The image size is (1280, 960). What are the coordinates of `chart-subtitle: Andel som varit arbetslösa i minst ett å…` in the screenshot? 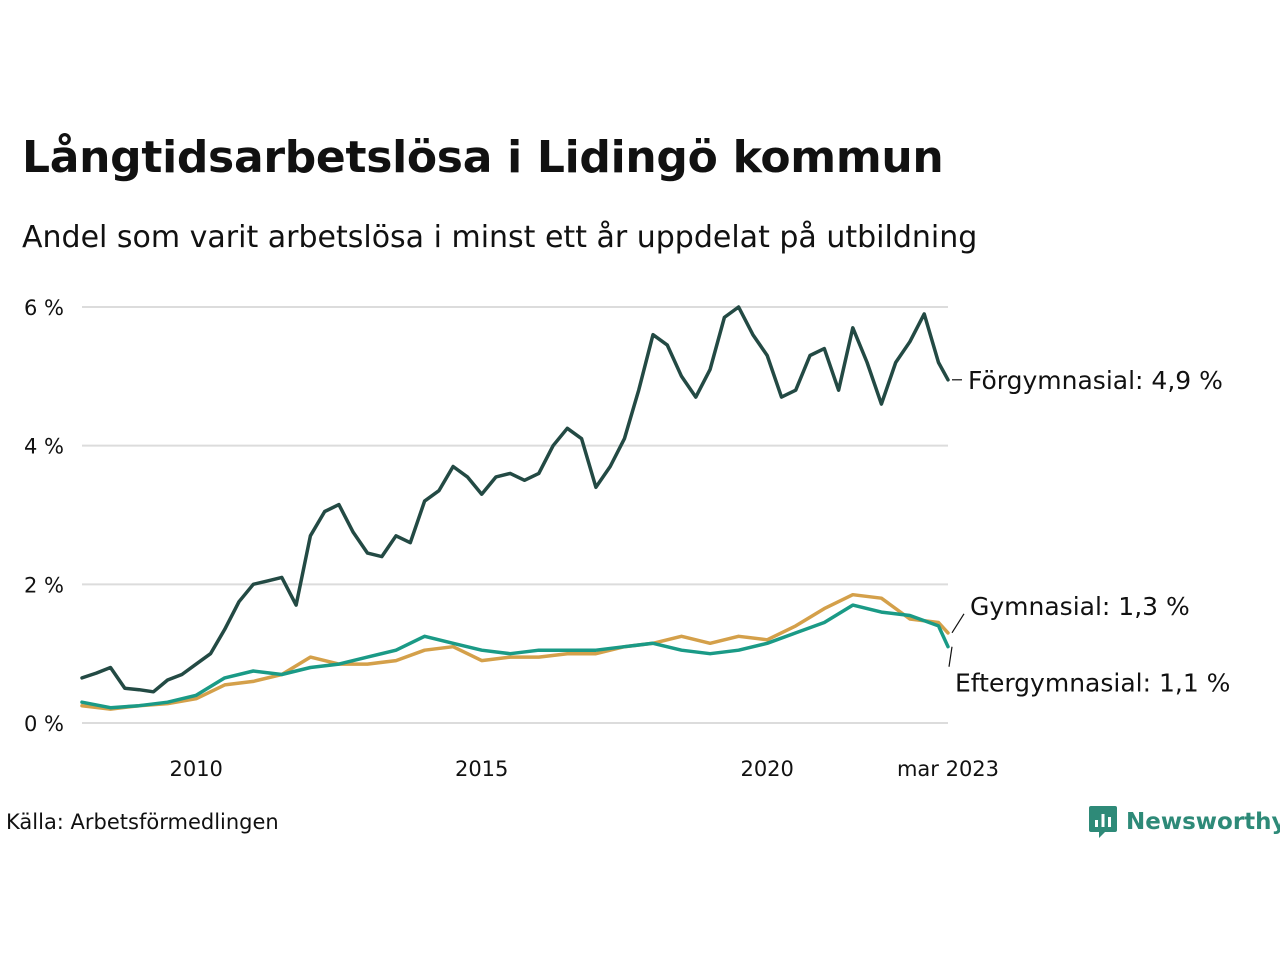 It's located at (500, 237).